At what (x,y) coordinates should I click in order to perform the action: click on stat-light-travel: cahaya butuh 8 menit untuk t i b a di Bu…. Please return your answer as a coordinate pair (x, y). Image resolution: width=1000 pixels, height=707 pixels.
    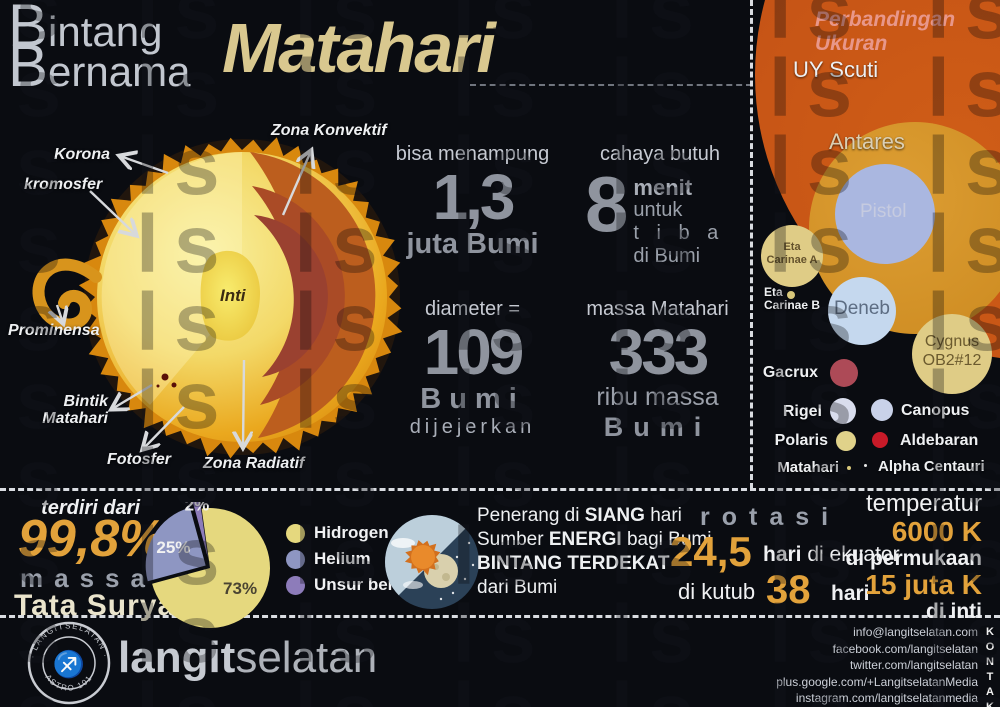
    Looking at the image, I should click on (660, 205).